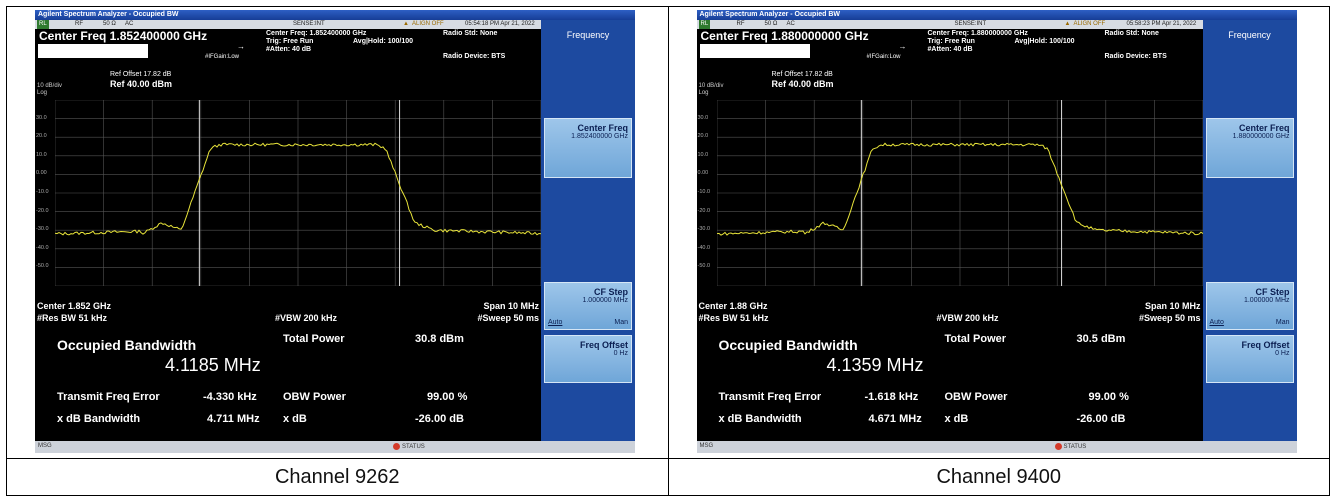 This screenshot has width=1336, height=498. What do you see at coordinates (41, 117) in the screenshot?
I see `y-tick-label: 30.0` at bounding box center [41, 117].